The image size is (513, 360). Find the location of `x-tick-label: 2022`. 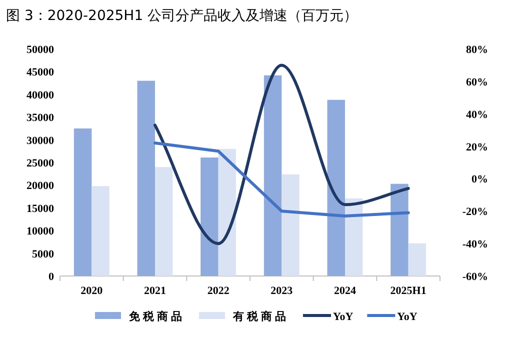

x-tick-label: 2022 is located at coordinates (218, 291).